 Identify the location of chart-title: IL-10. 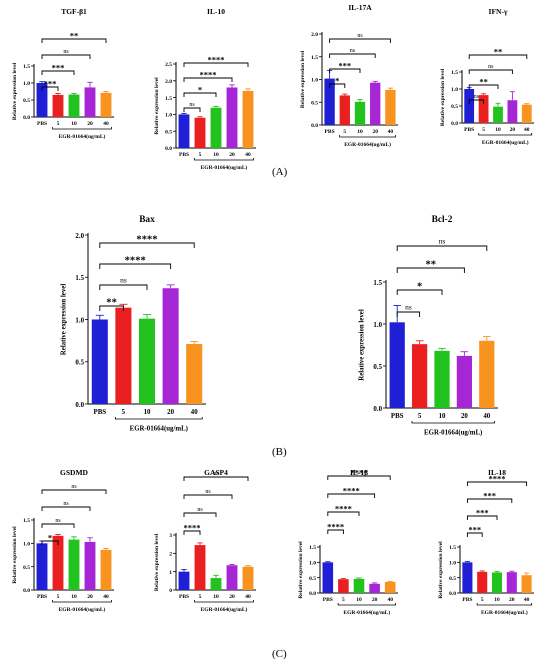
(216, 11).